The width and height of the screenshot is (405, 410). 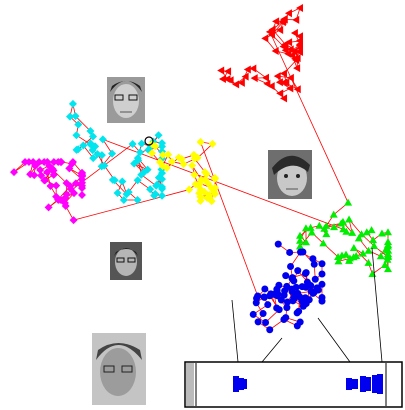 I want to click on connector, so click(x=272, y=350).